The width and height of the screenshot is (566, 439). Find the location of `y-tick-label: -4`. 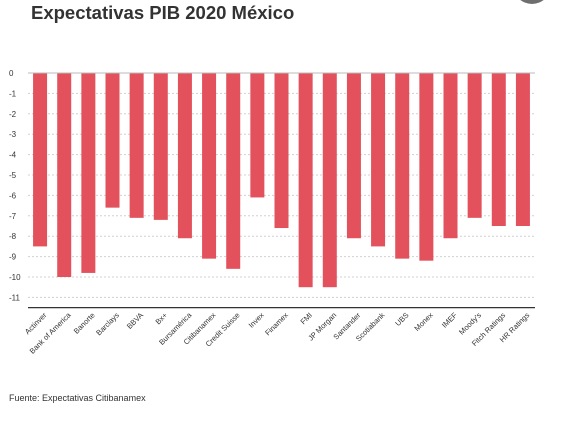

y-tick-label: -4 is located at coordinates (13, 155).